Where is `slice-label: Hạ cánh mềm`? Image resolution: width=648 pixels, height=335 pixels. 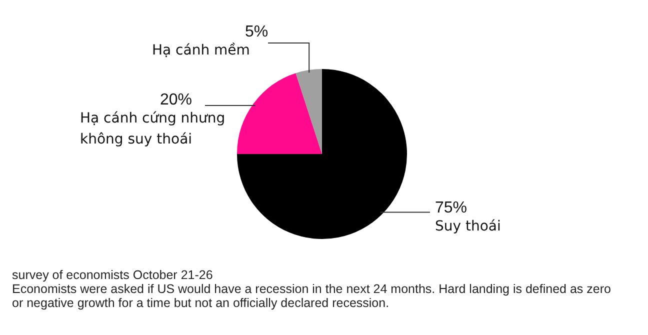 slice-label: Hạ cánh mềm is located at coordinates (201, 50).